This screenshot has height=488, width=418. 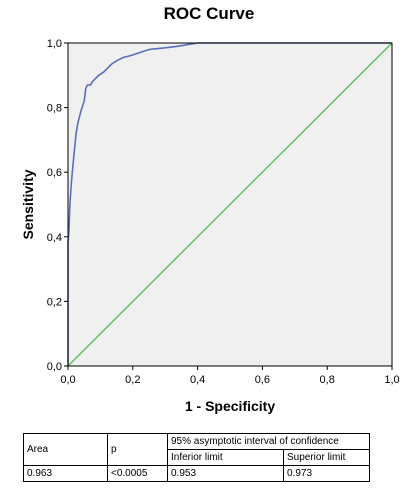 I want to click on chart-title: ROC Curve, so click(x=209, y=13).